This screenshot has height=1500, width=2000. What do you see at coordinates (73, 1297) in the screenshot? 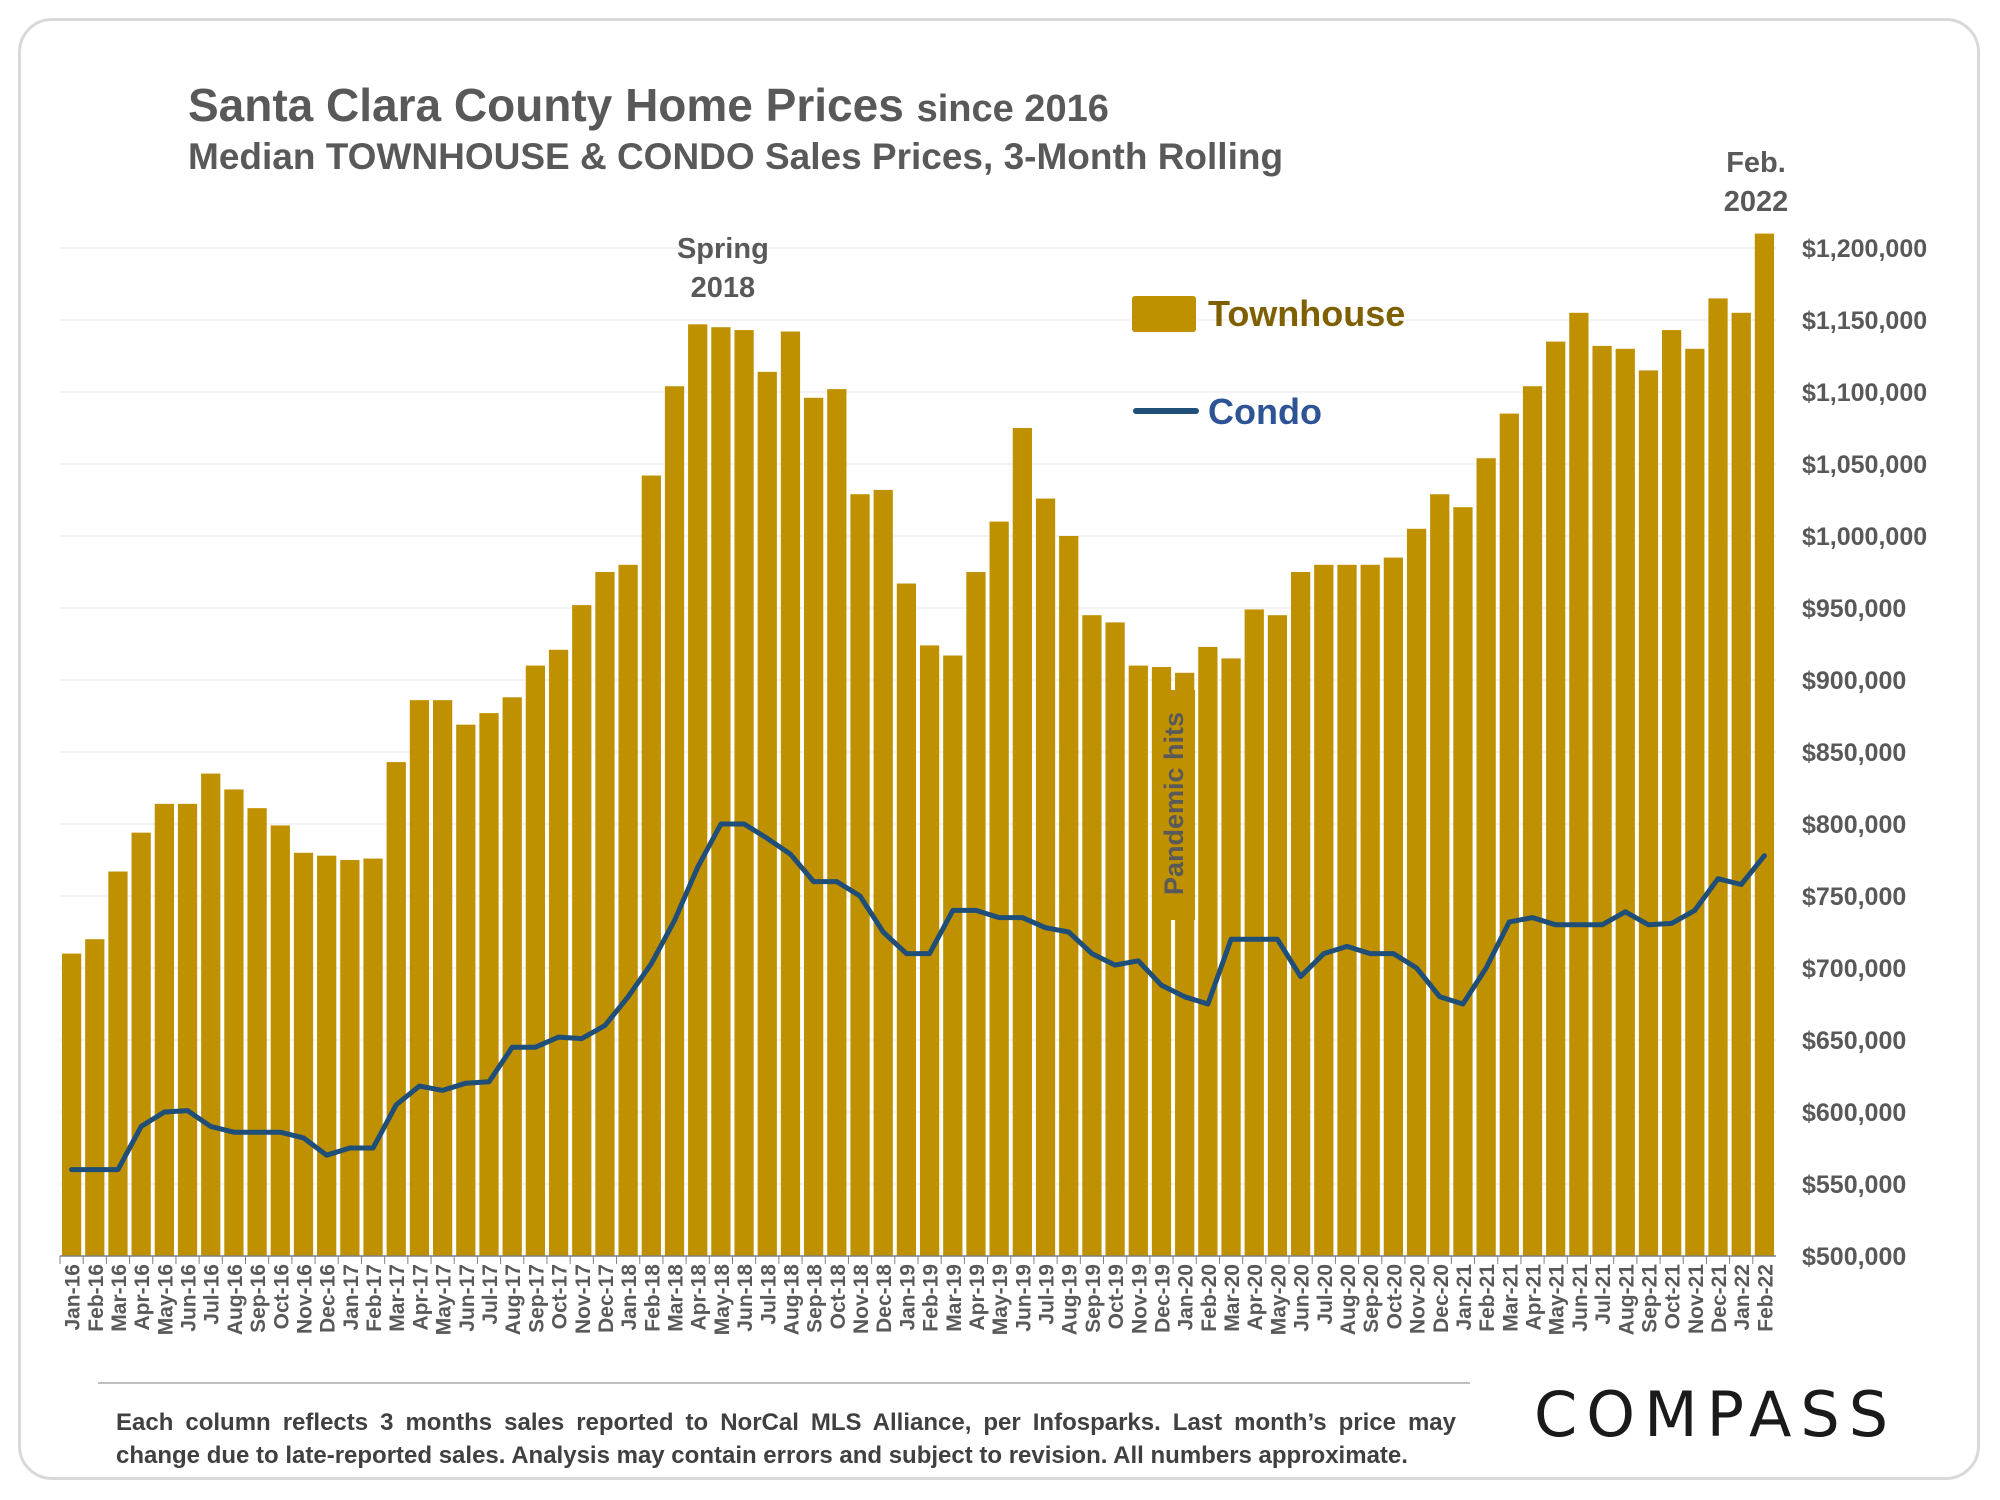
I see `x-tick-label: Jan-16` at bounding box center [73, 1297].